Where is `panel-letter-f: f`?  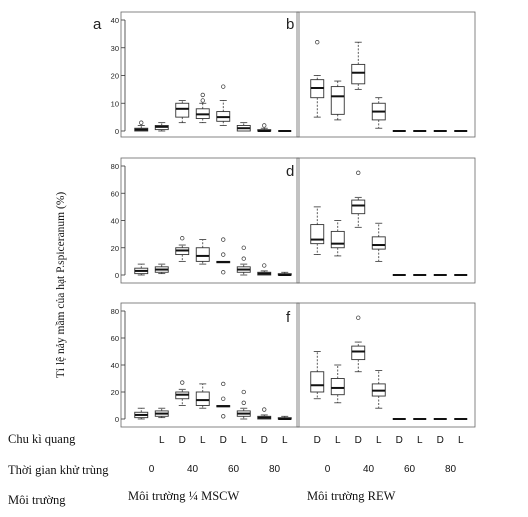
panel-letter-f: f is located at coordinates (288, 317).